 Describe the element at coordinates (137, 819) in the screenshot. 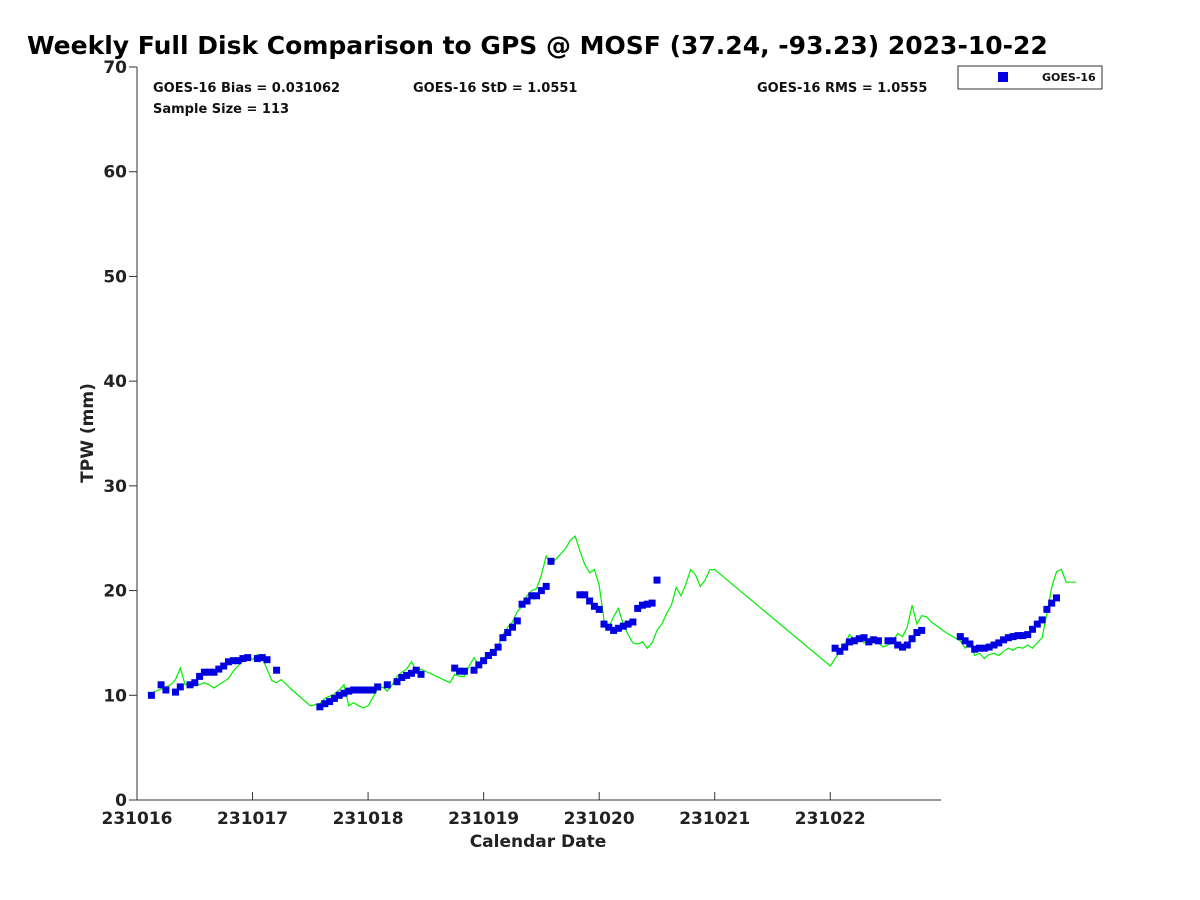

I see `x-tick-label: 231016` at that location.